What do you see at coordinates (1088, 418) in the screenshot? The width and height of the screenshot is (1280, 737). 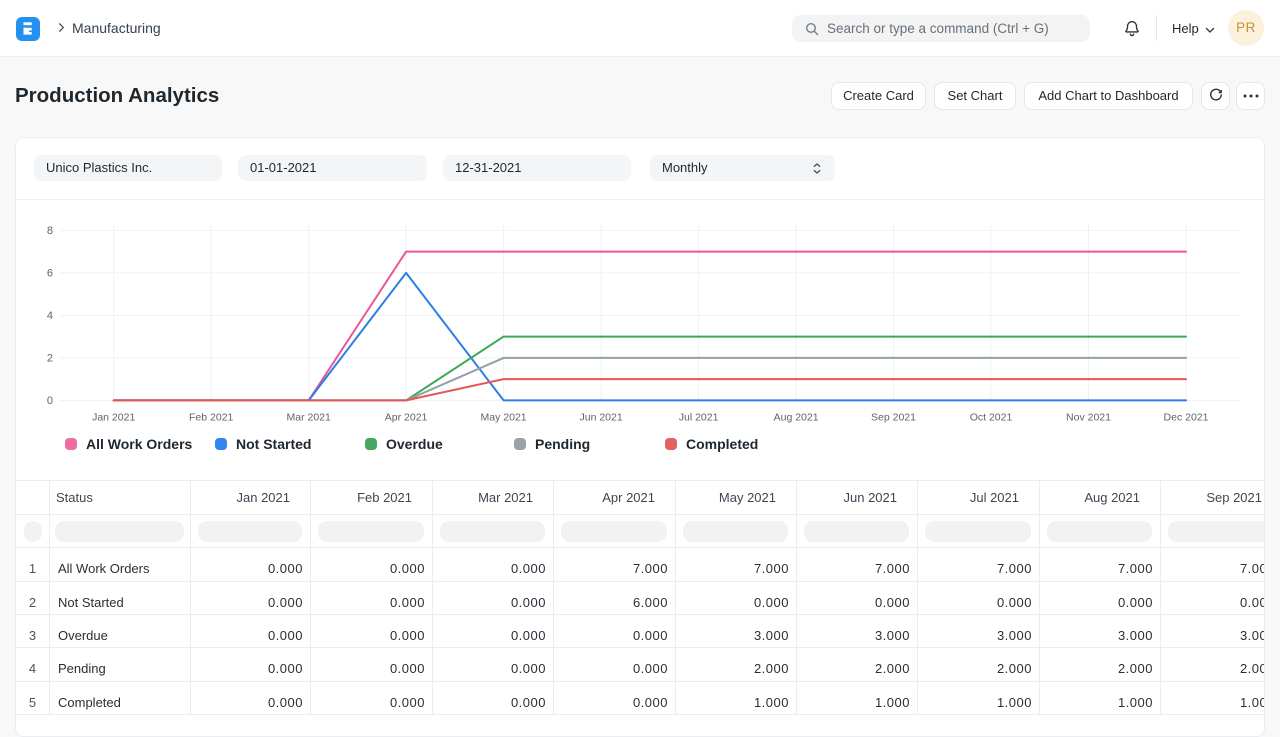 I see `svg-text: Nov 2021` at bounding box center [1088, 418].